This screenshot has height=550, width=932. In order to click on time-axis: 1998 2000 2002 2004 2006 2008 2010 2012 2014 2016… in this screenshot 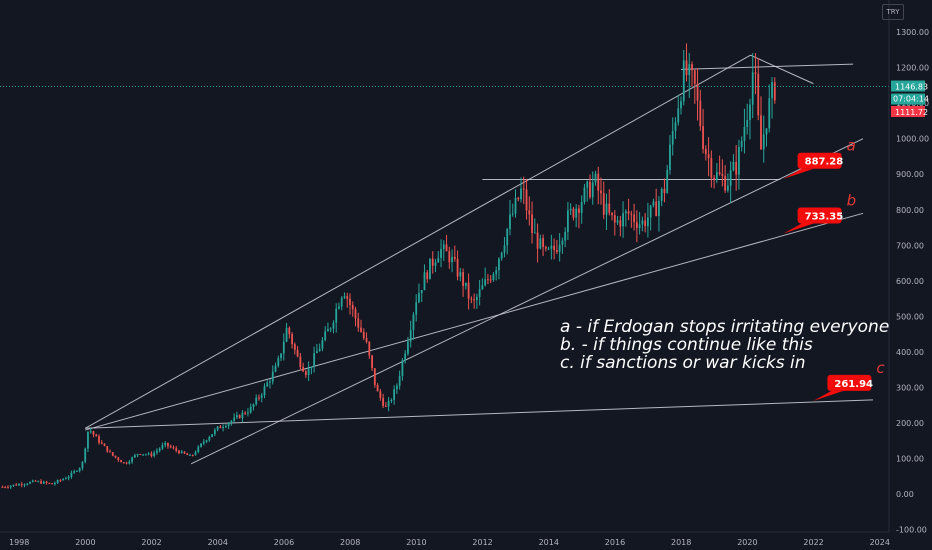, I will do `click(449, 542)`.